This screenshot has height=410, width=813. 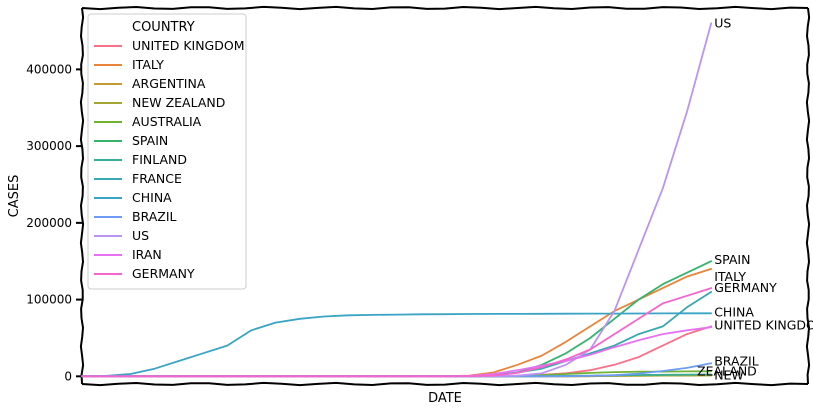 I want to click on frame-top, so click(x=445, y=8).